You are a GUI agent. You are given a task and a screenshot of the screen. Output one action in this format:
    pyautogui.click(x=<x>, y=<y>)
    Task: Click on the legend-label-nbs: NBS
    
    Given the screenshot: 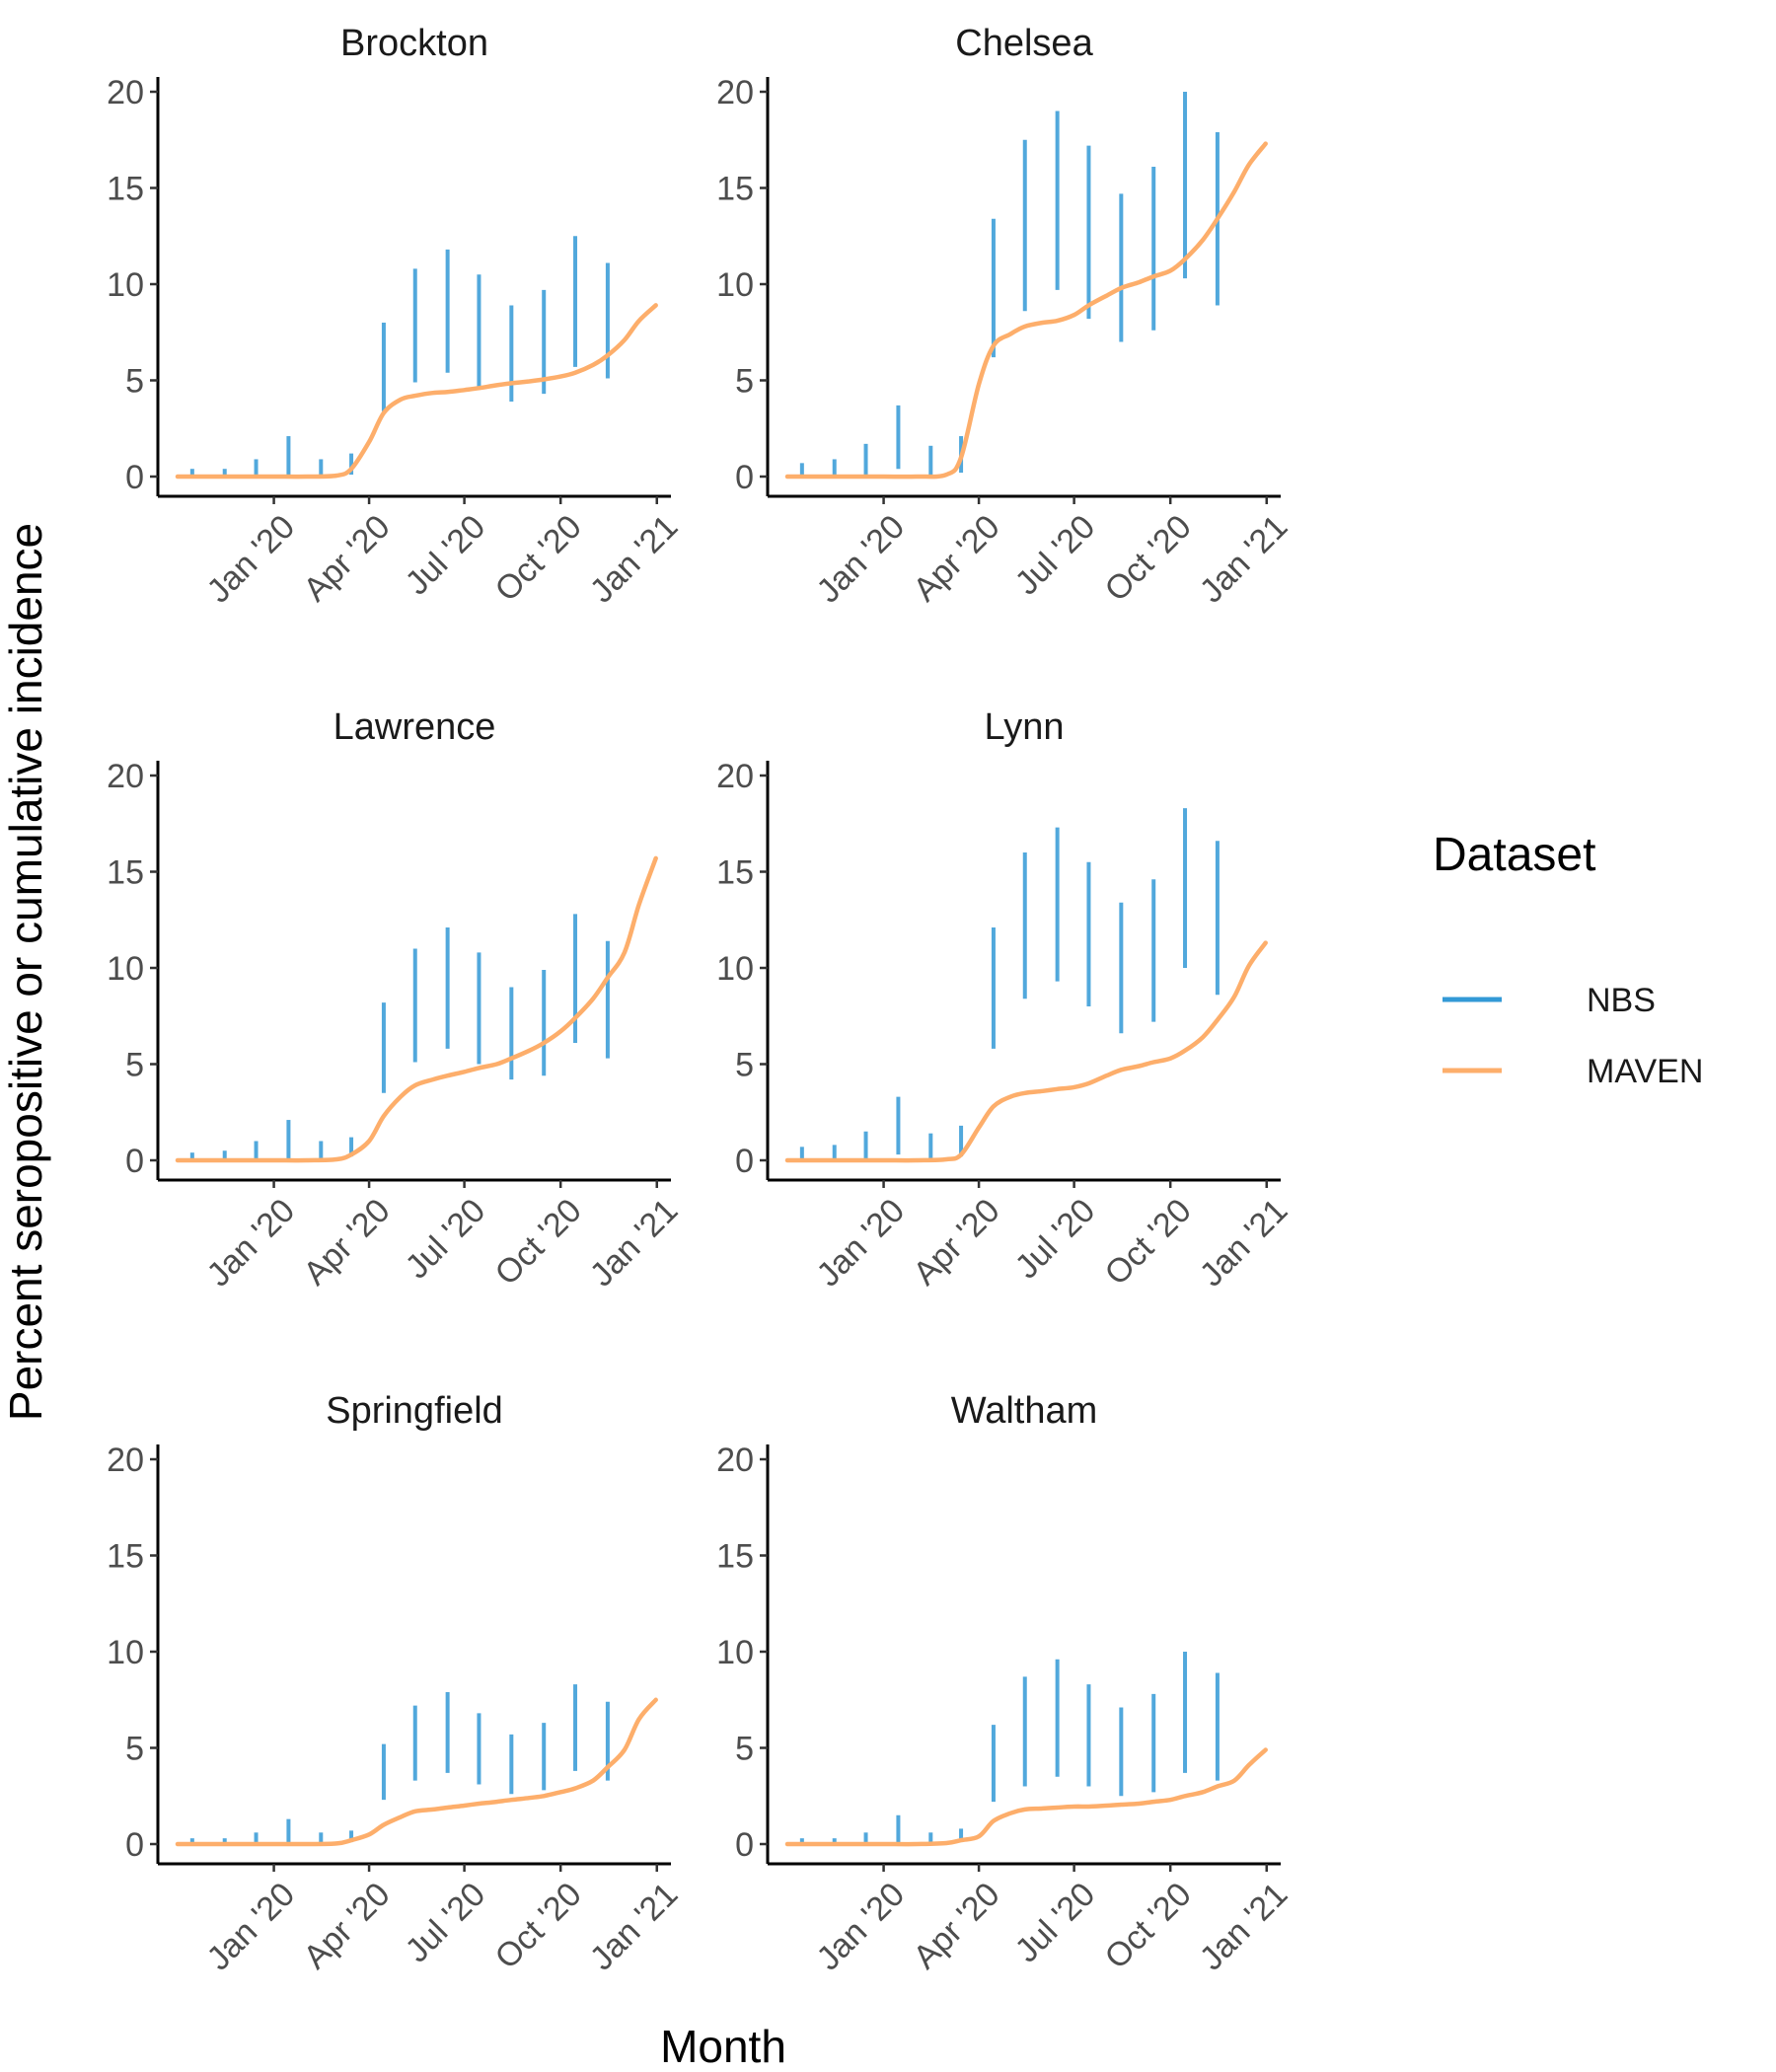 What is the action you would take?
    pyautogui.click(x=1622, y=1001)
    